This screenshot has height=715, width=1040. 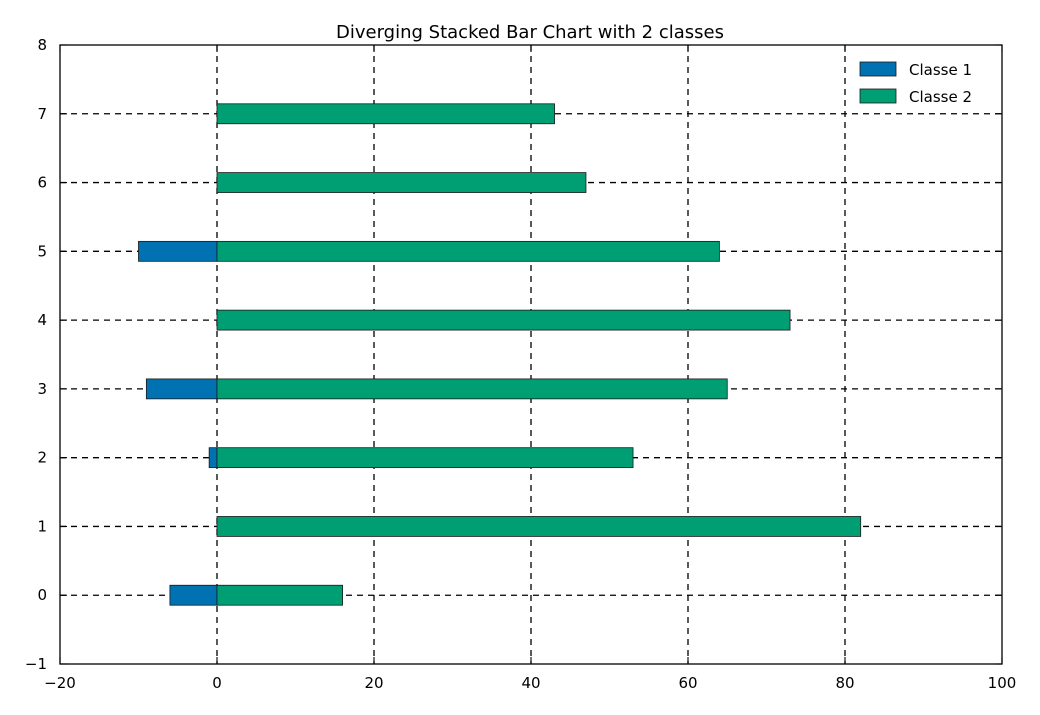 What do you see at coordinates (373, 683) in the screenshot?
I see `x-tick-label: 20` at bounding box center [373, 683].